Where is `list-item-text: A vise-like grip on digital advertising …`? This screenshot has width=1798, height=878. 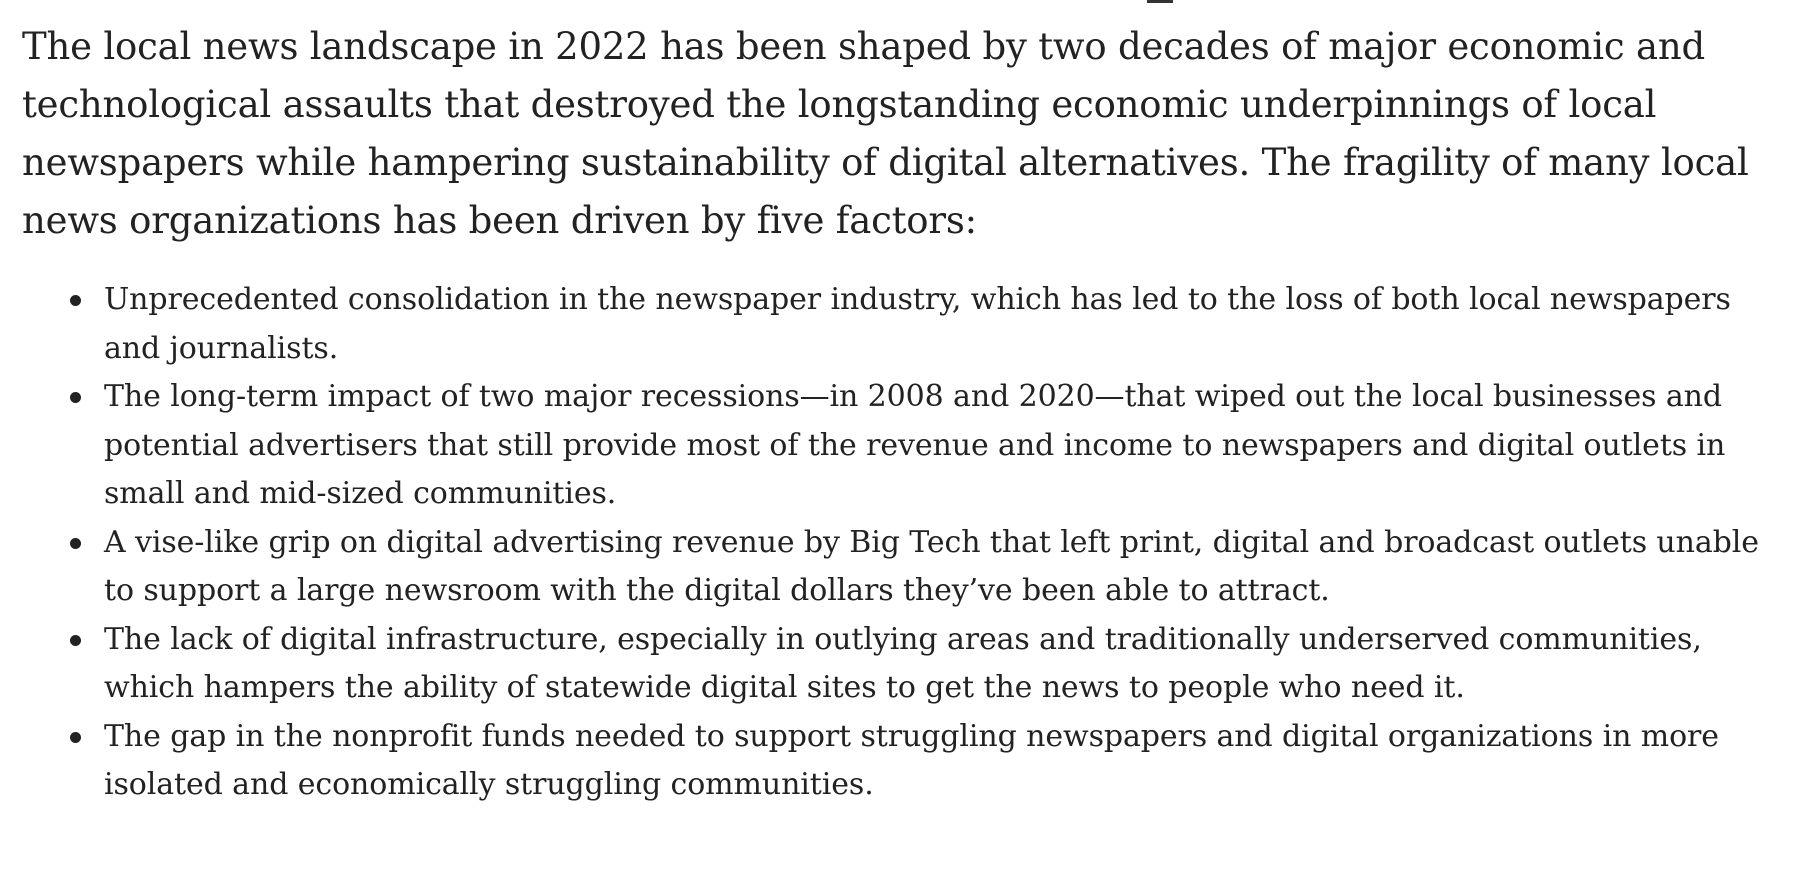 list-item-text: A vise-like grip on digital advertising … is located at coordinates (931, 566).